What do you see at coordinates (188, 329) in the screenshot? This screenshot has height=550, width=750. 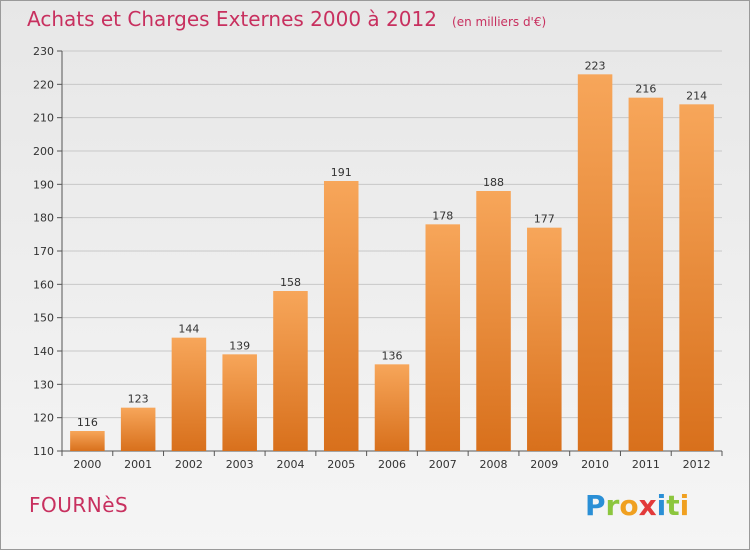 I see `value-label: 144` at bounding box center [188, 329].